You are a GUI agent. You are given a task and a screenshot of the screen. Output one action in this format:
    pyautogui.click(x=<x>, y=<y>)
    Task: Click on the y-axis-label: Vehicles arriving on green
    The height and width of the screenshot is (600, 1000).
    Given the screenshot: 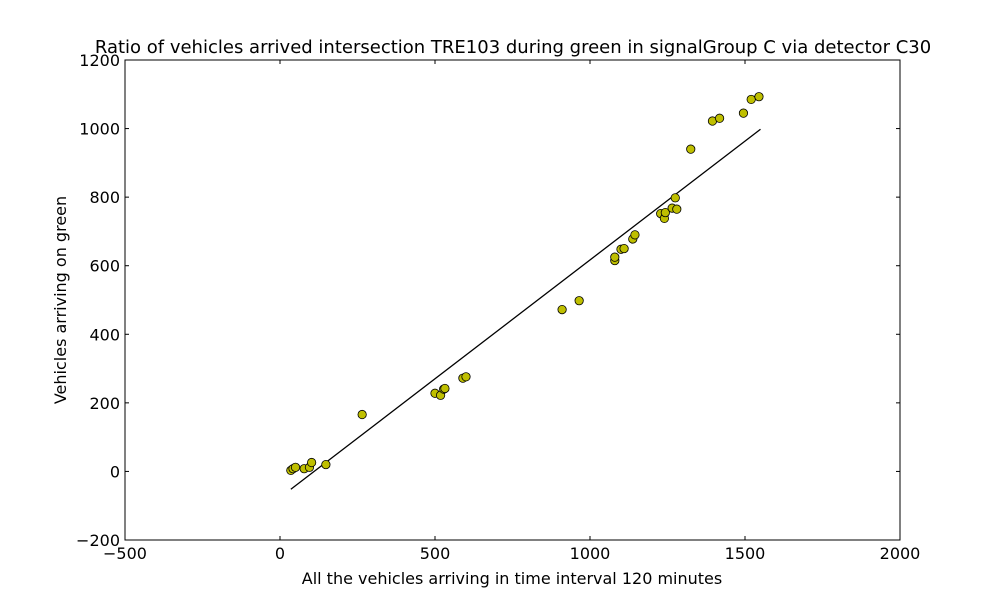 What is the action you would take?
    pyautogui.click(x=60, y=300)
    